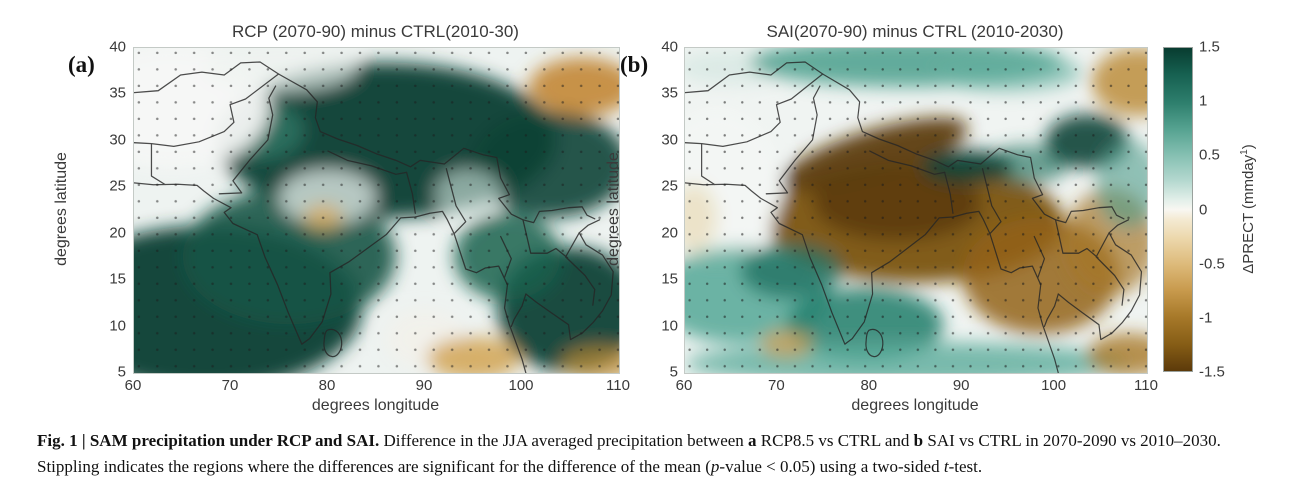  Describe the element at coordinates (81, 64) in the screenshot. I see `panel-a-label: (a)` at that location.